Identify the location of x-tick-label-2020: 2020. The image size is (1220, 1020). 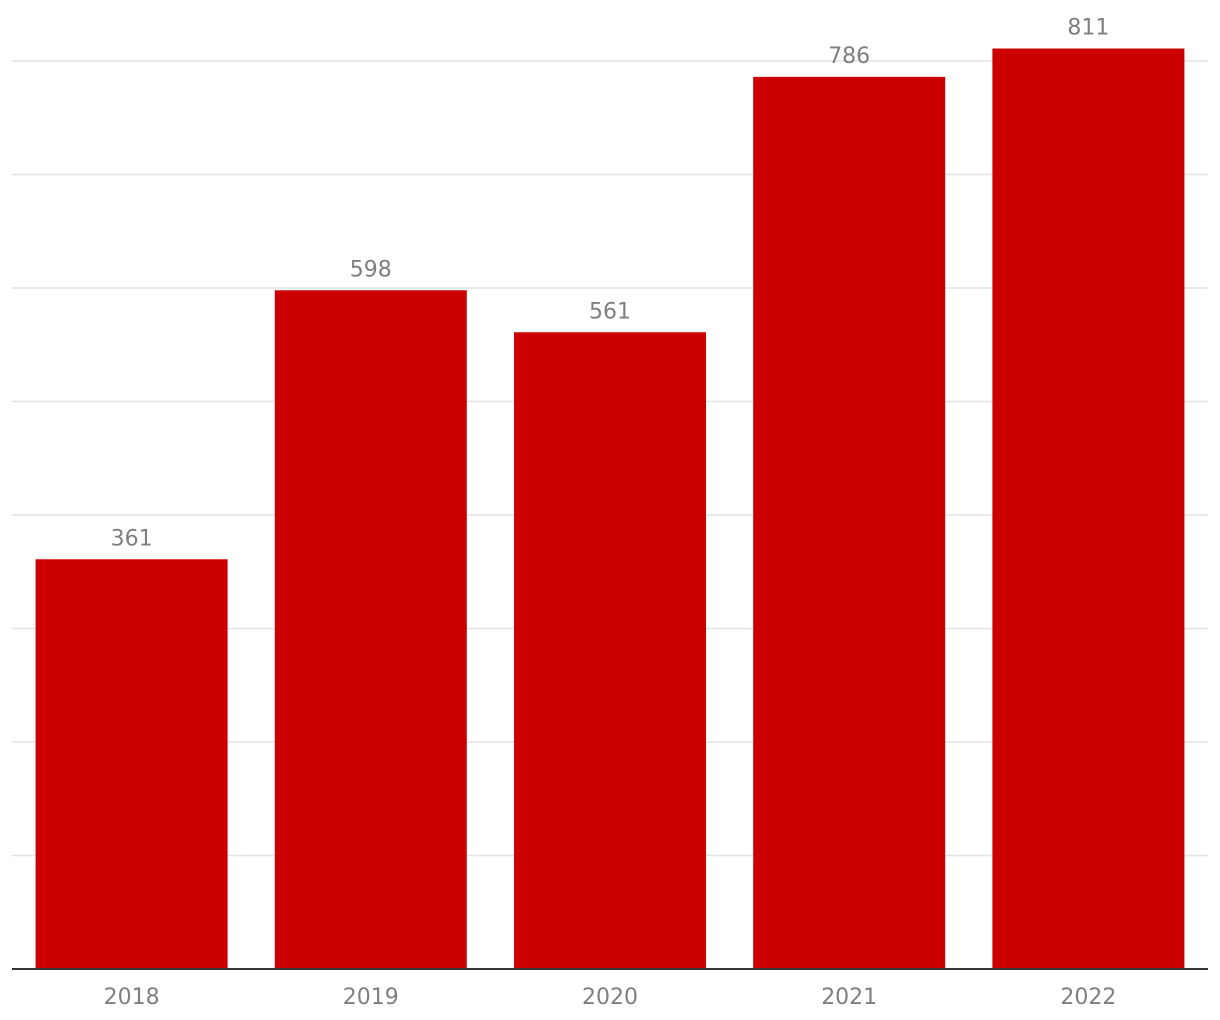
(610, 997).